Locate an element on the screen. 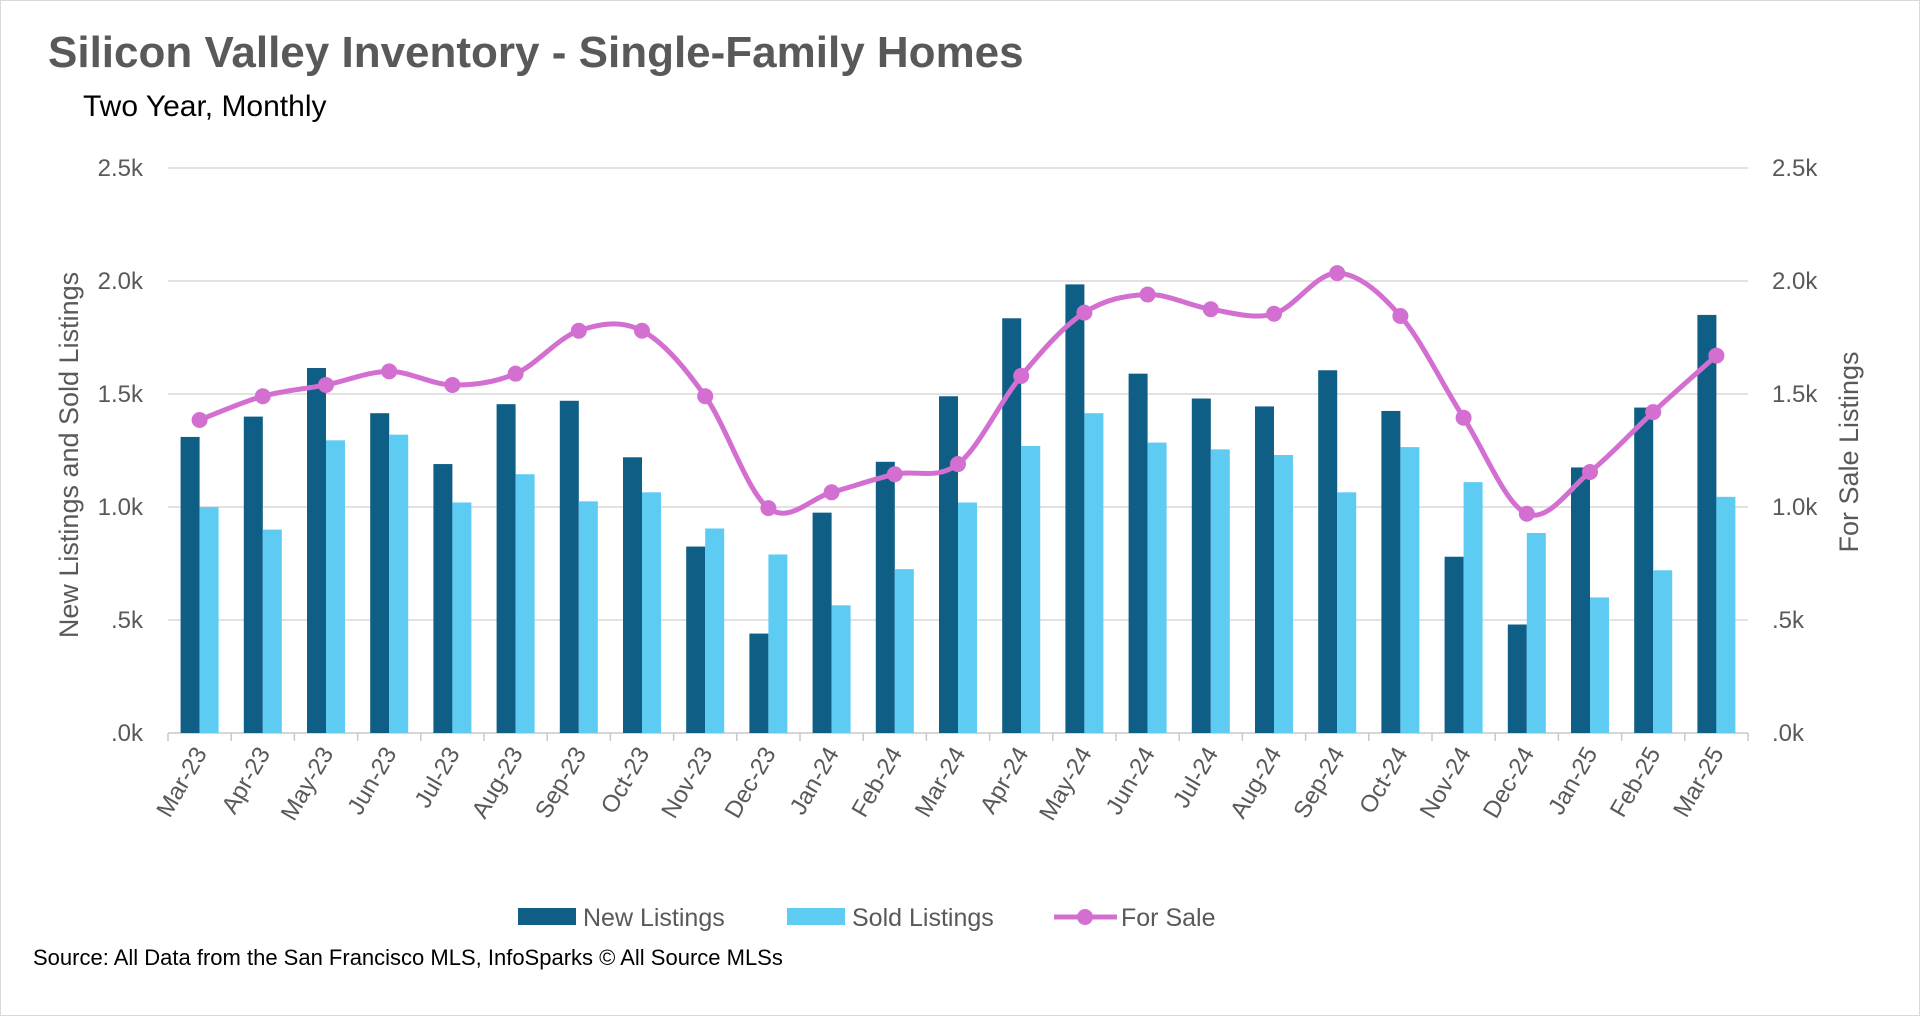 This screenshot has height=1016, width=1920. x-tick-label: Jun-23 is located at coordinates (372, 781).